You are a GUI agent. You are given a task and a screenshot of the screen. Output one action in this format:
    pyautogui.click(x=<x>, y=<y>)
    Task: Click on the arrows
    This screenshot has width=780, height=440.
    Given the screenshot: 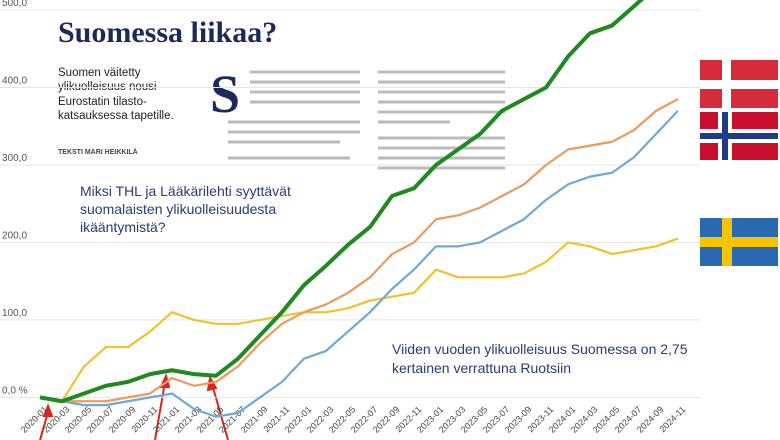 What is the action you would take?
    pyautogui.click(x=134, y=406)
    